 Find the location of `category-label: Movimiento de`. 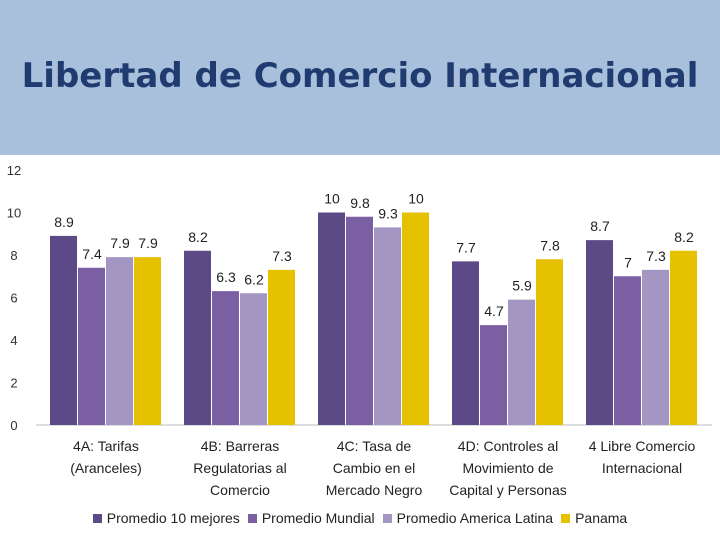

category-label: Movimiento de is located at coordinates (507, 468).